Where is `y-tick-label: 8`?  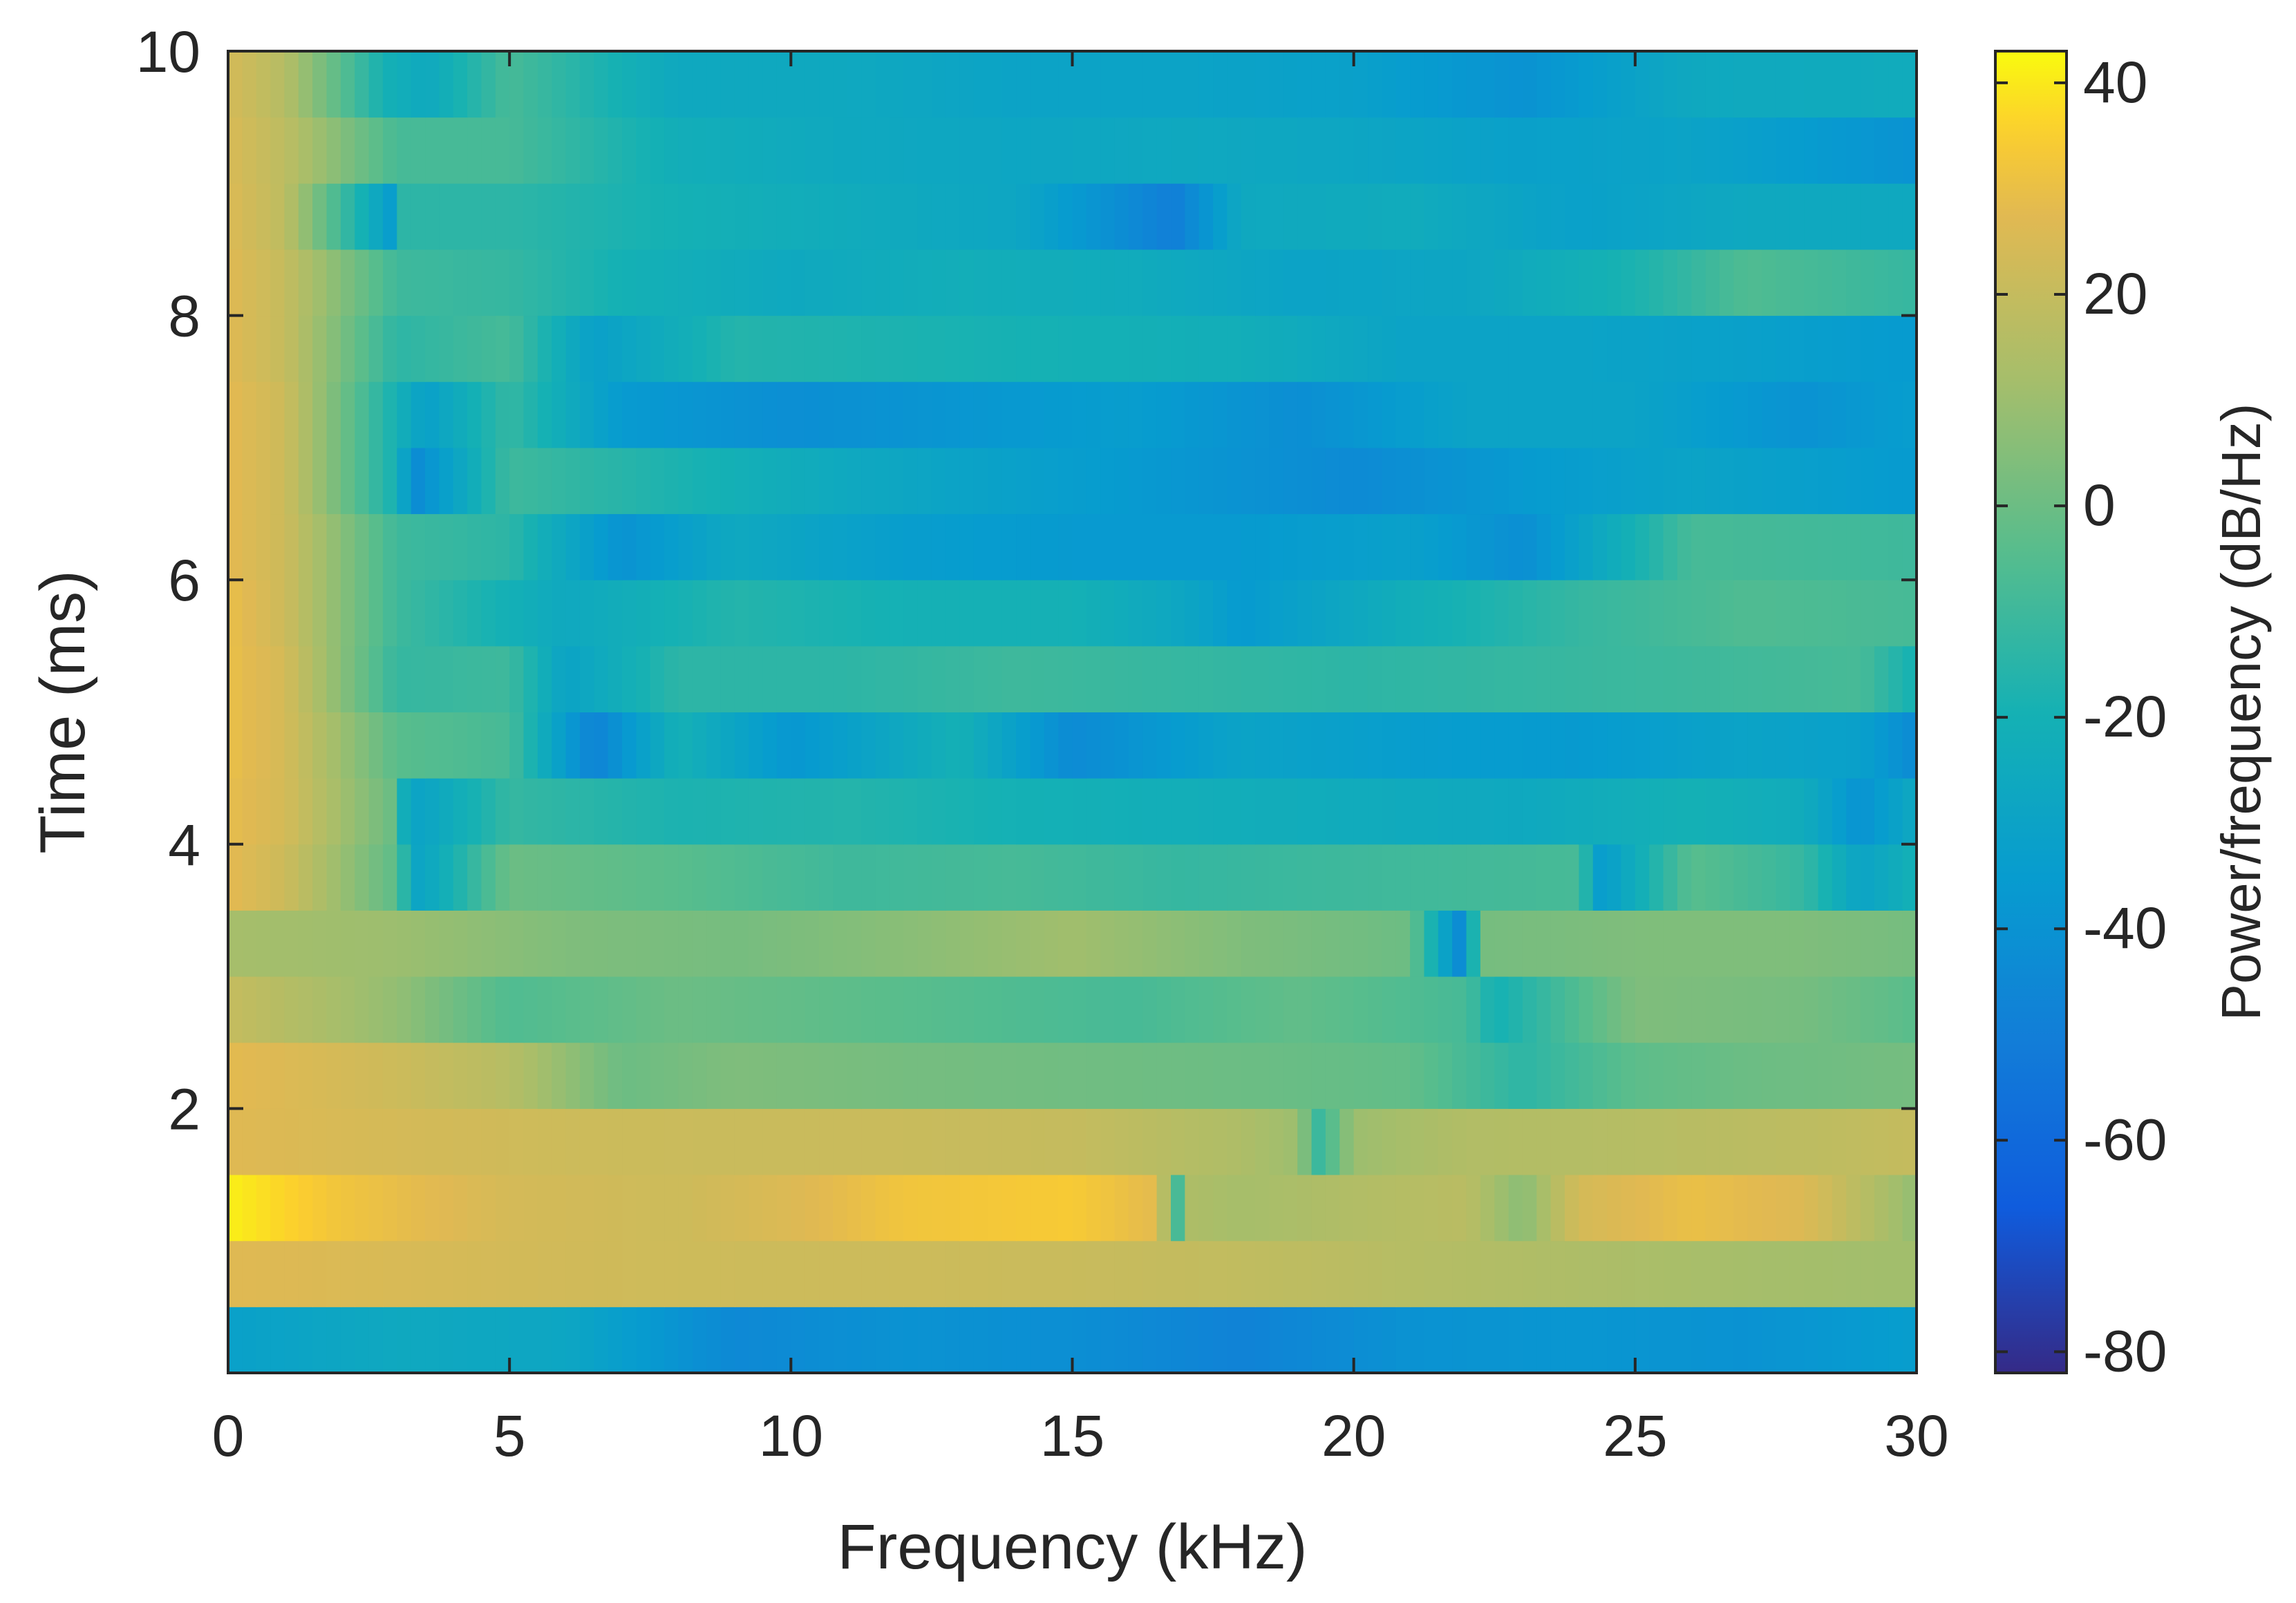
y-tick-label: 8 is located at coordinates (184, 316).